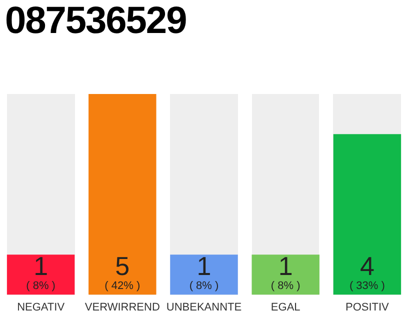 This screenshot has height=320, width=410. I want to click on annotation: ( 33% ), so click(367, 286).